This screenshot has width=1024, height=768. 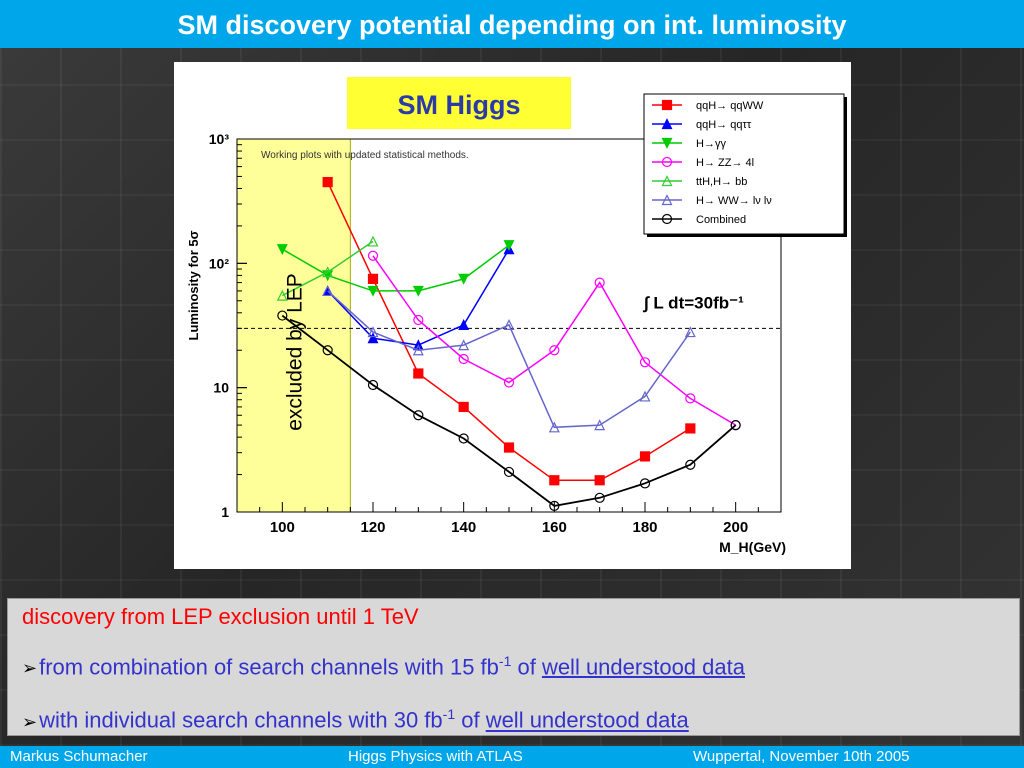 What do you see at coordinates (752, 547) in the screenshot?
I see `x-axis-label: M_H(GeV)` at bounding box center [752, 547].